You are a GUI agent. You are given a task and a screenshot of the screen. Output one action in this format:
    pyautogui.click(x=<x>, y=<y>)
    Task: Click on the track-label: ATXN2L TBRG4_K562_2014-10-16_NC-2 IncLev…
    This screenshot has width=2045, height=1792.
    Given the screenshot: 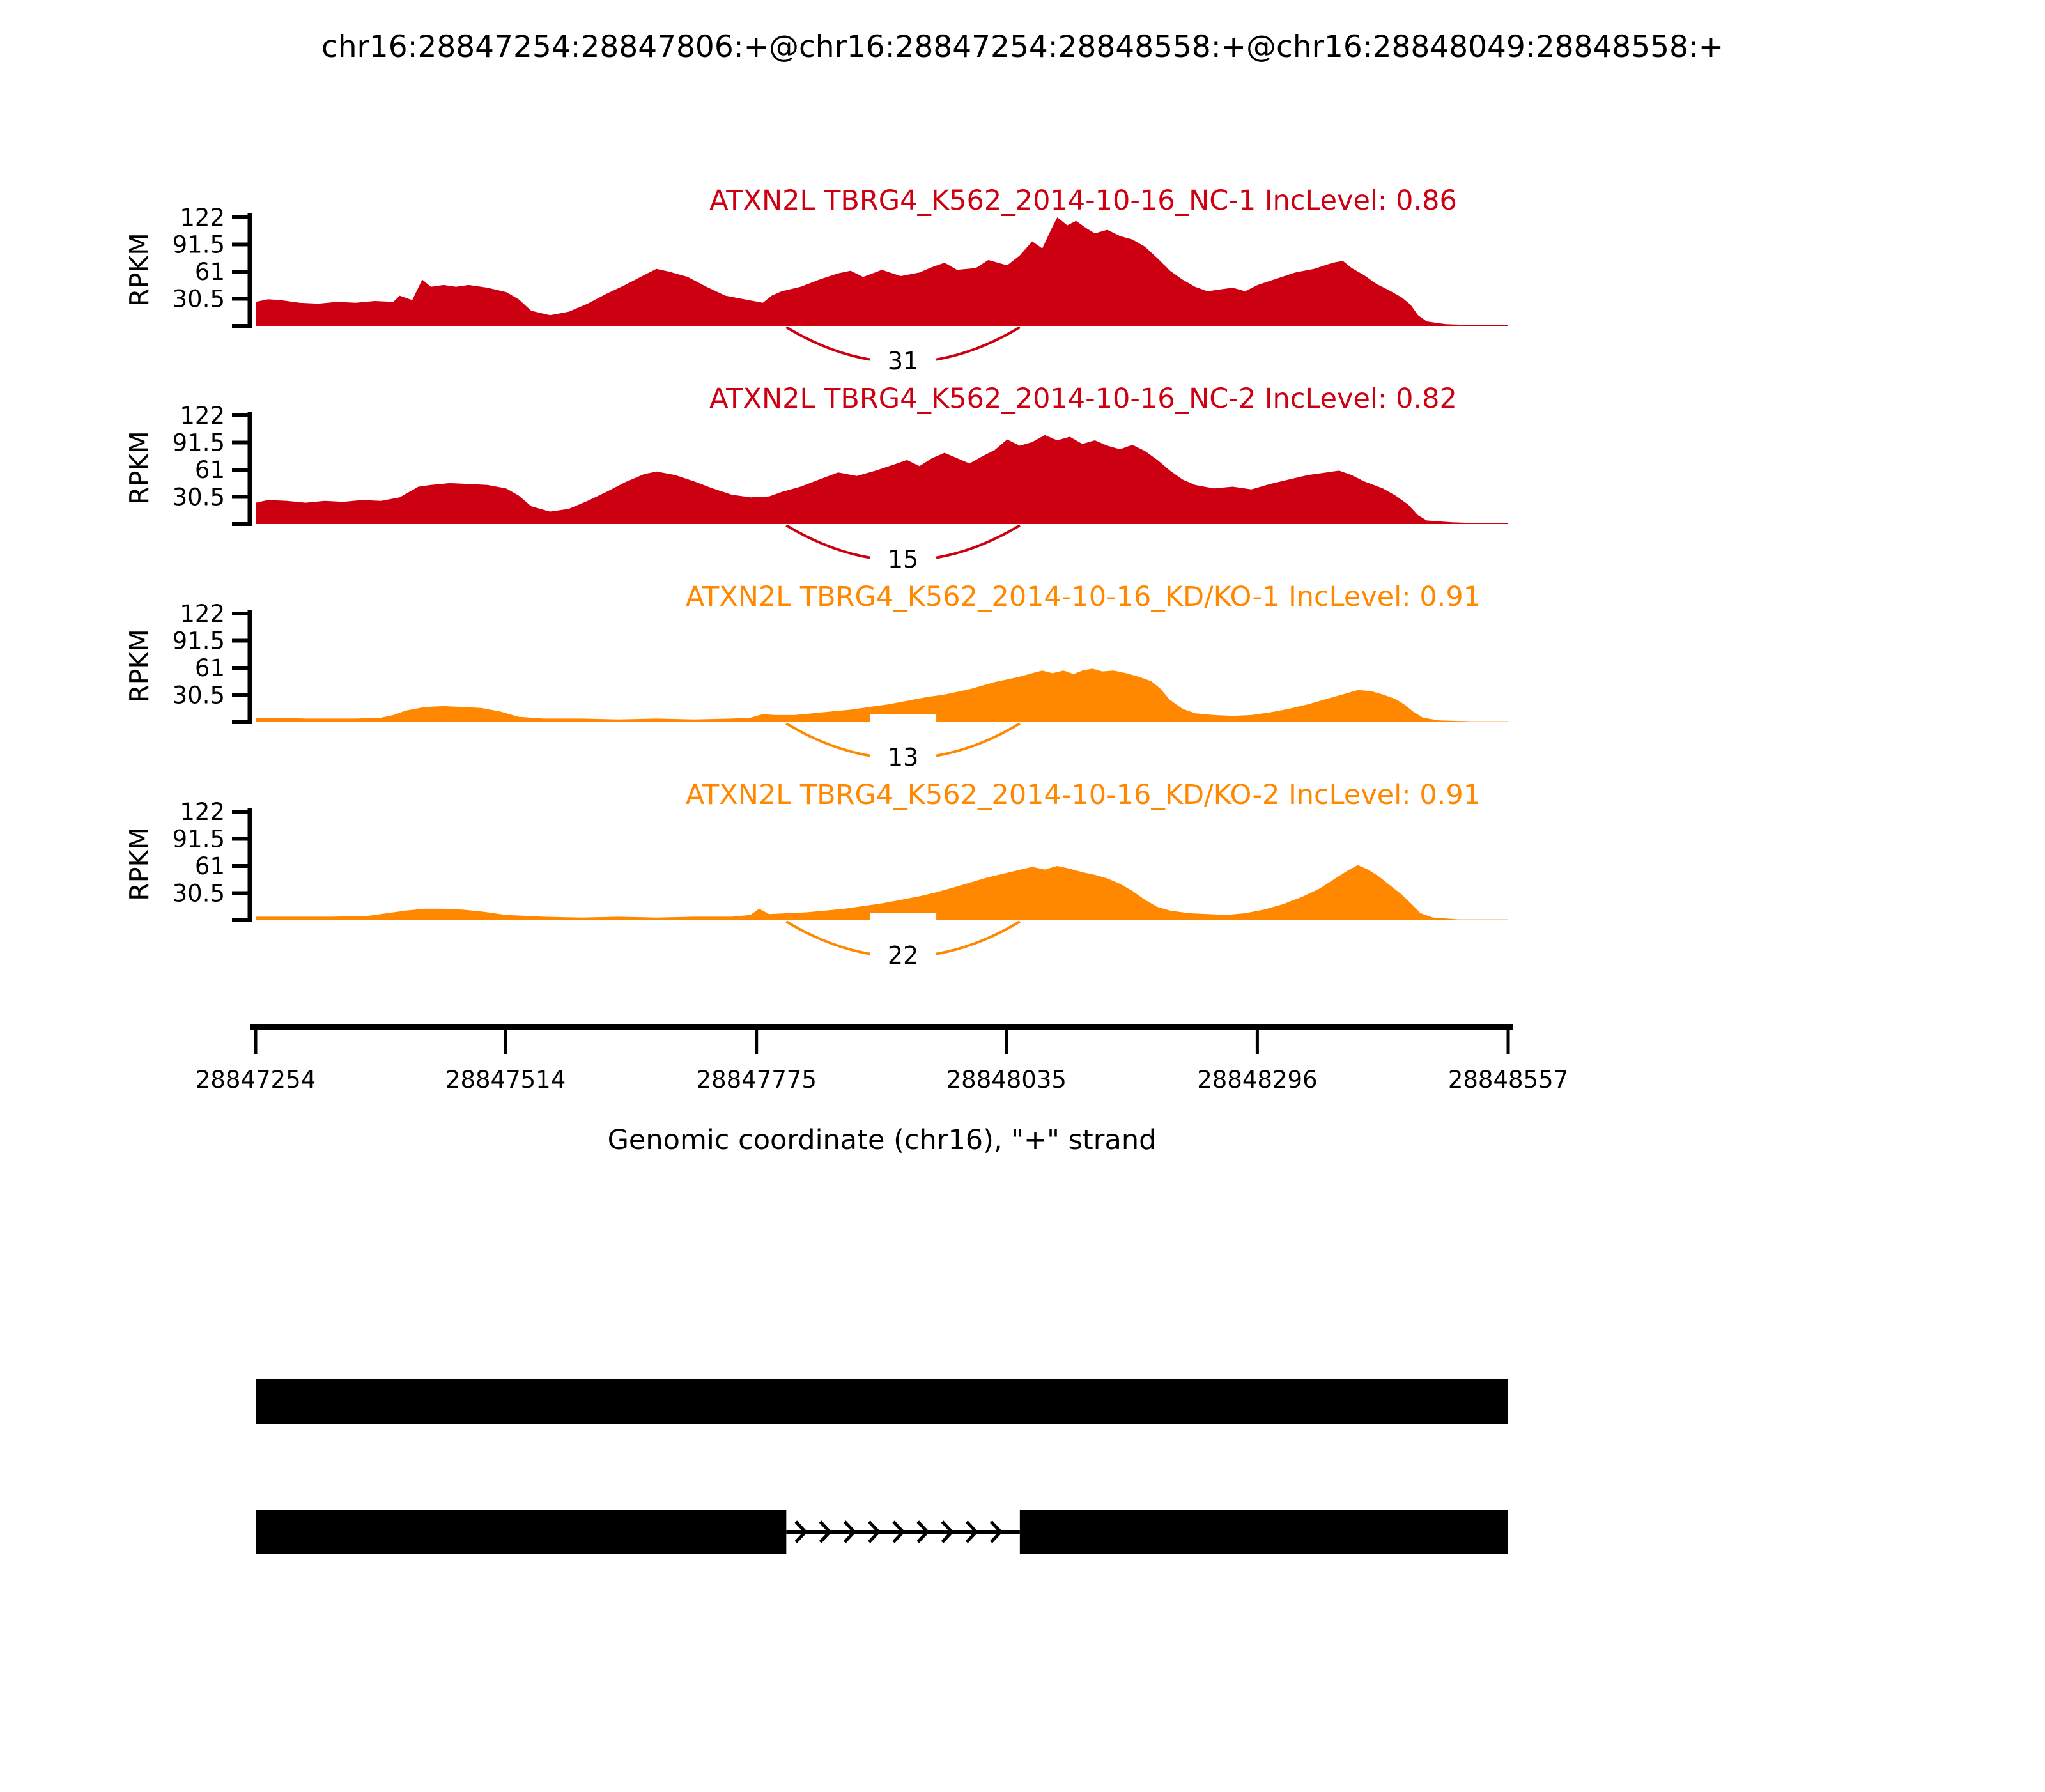 What is the action you would take?
    pyautogui.click(x=1083, y=399)
    